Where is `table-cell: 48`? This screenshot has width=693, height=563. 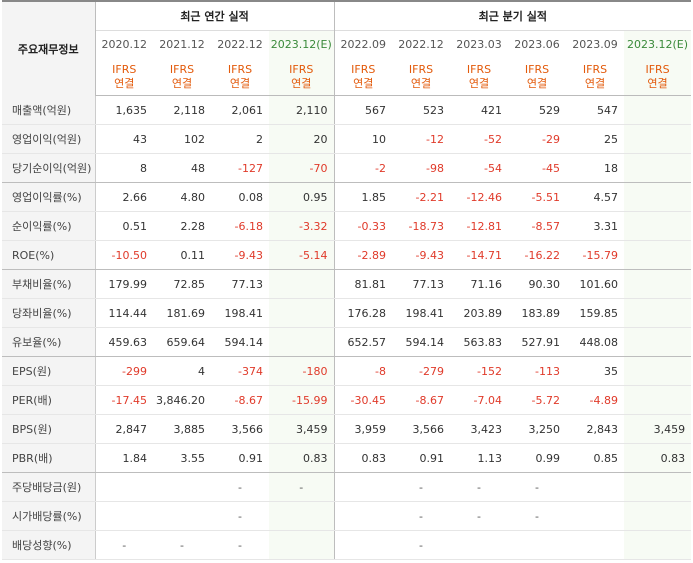 table-cell: 48 is located at coordinates (182, 168).